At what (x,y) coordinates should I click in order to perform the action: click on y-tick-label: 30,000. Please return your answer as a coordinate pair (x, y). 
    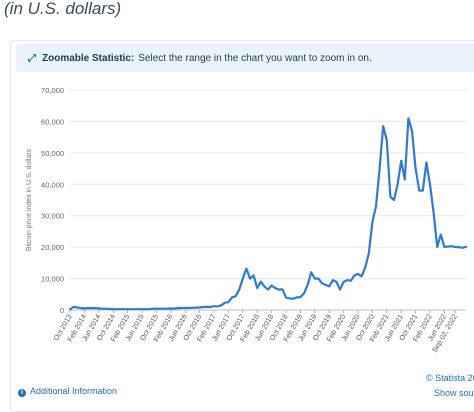
    Looking at the image, I should click on (52, 216).